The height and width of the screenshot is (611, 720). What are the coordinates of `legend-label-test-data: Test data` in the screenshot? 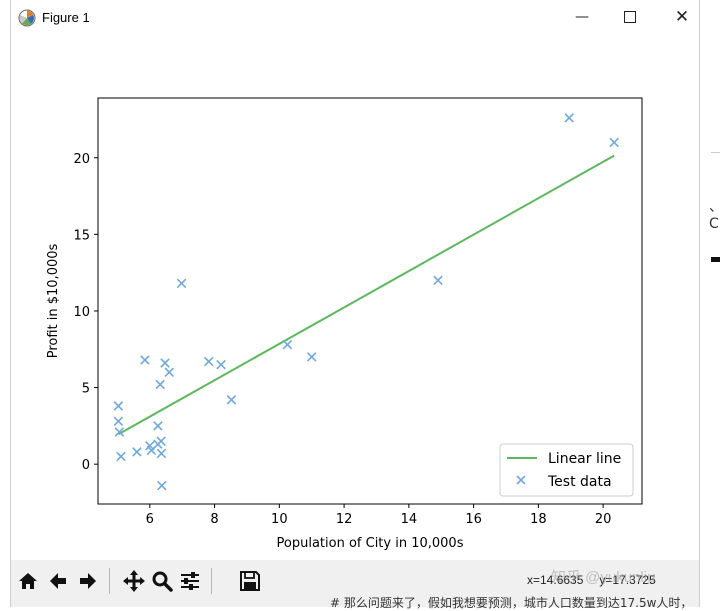 It's located at (579, 482).